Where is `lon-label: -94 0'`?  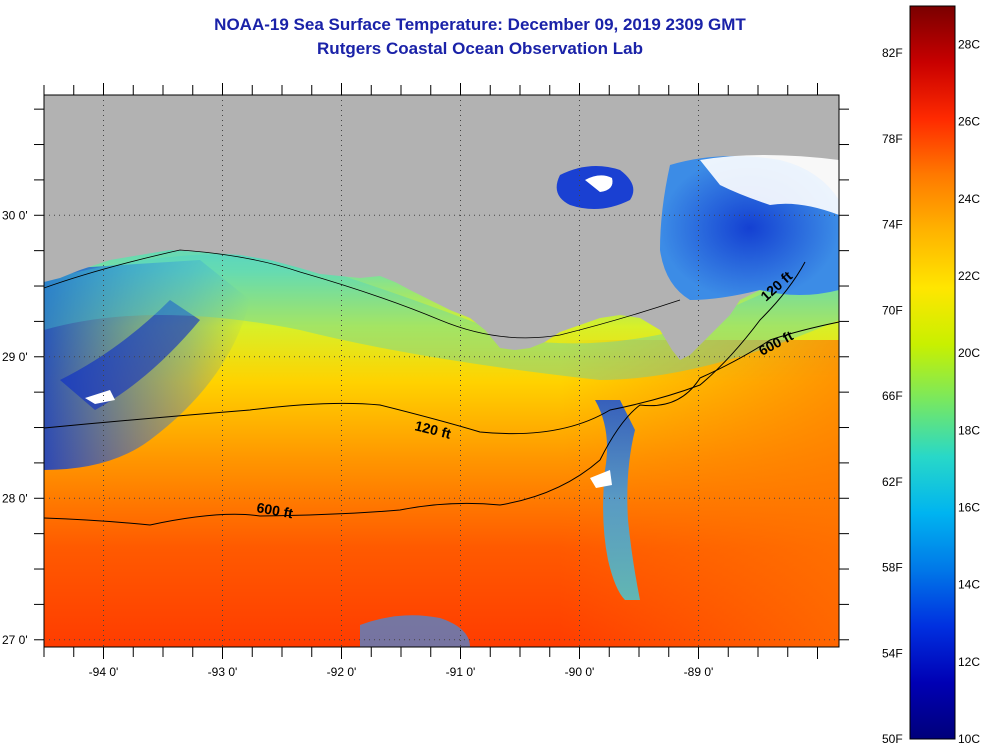
lon-label: -94 0' is located at coordinates (104, 672).